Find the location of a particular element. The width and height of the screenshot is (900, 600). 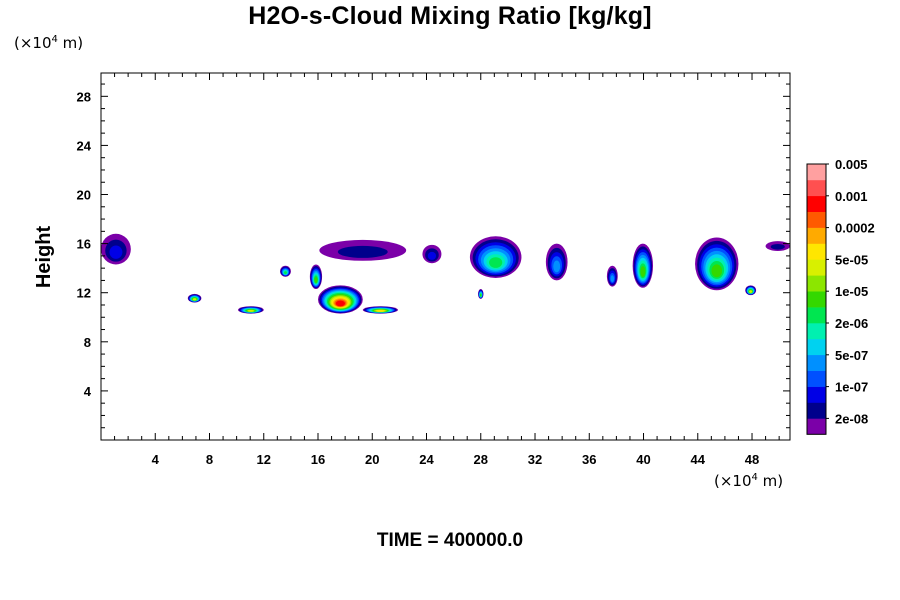

x-tick-label: 8 is located at coordinates (209, 459).